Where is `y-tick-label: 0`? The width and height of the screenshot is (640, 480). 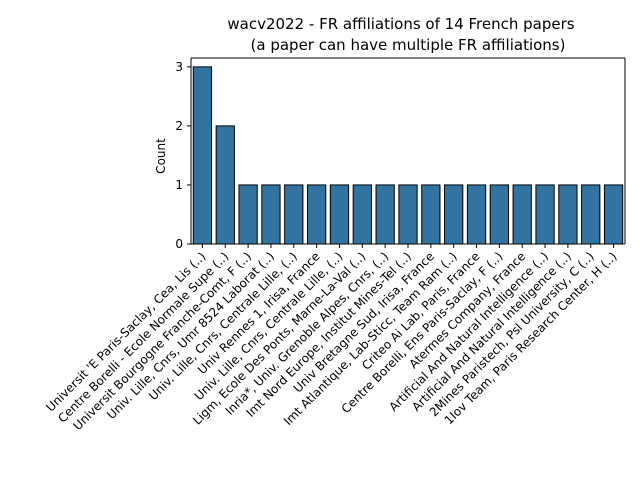 y-tick-label: 0 is located at coordinates (179, 244).